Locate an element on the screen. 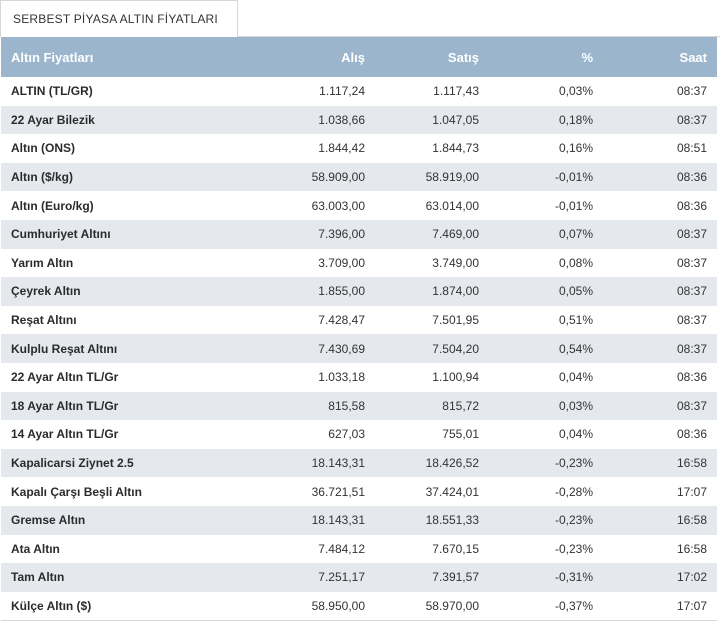 This screenshot has height=625, width=720. row-name: Ata Altın is located at coordinates (35, 548).